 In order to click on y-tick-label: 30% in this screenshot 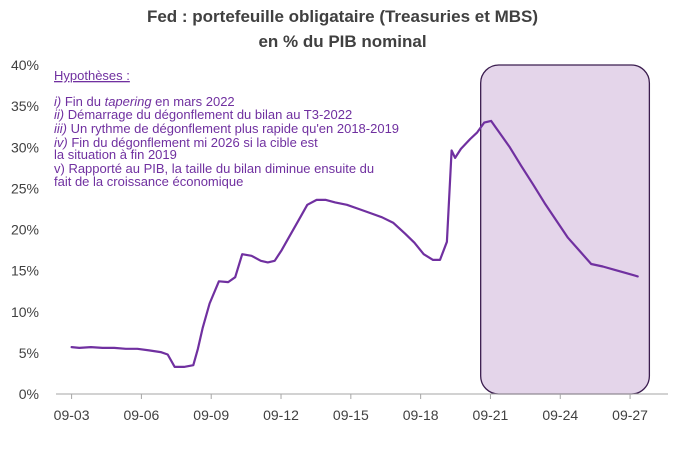, I will do `click(25, 147)`.